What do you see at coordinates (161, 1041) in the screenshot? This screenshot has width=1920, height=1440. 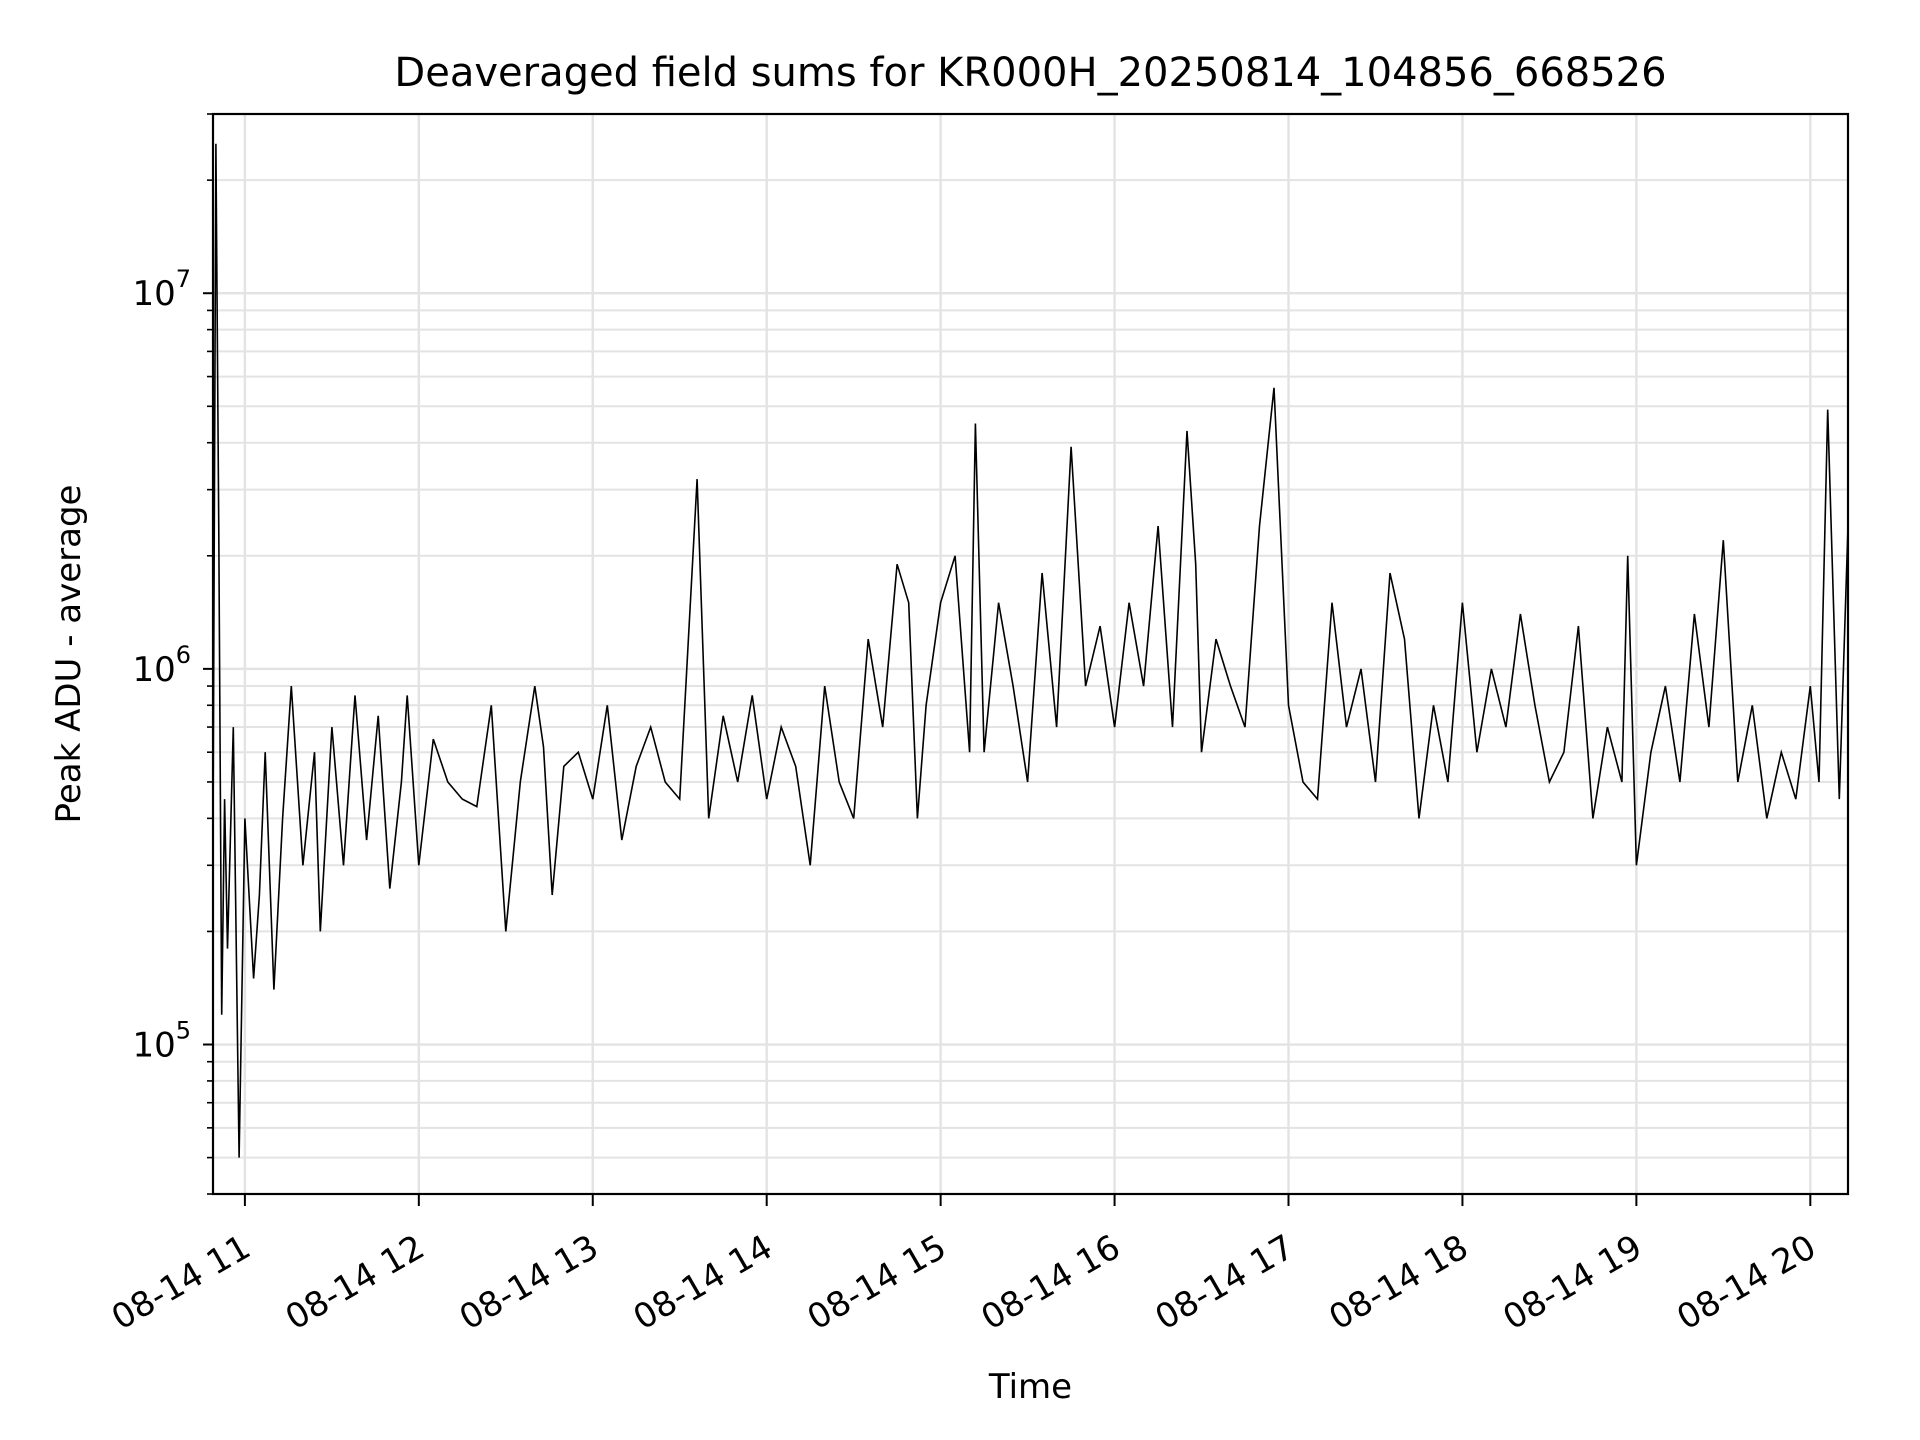 I see `y-tick-label: 10⁵` at bounding box center [161, 1041].